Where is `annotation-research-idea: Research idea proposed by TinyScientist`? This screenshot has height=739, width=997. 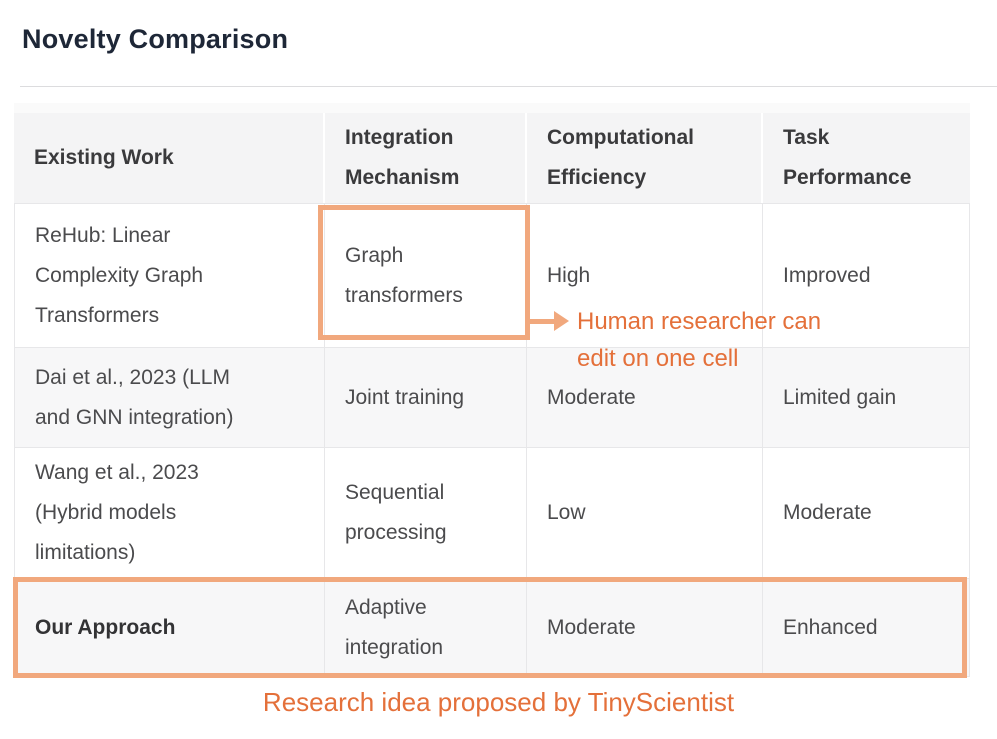
annotation-research-idea: Research idea proposed by TinyScientist is located at coordinates (498, 702).